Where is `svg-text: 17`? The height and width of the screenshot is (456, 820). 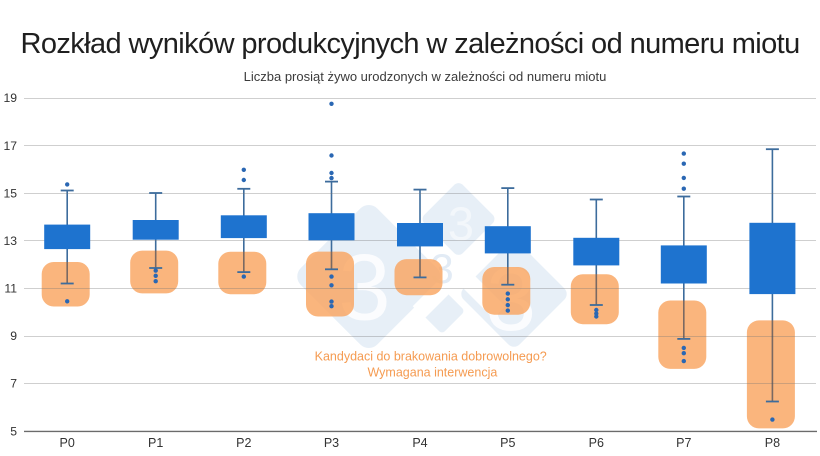 svg-text: 17 is located at coordinates (10, 146).